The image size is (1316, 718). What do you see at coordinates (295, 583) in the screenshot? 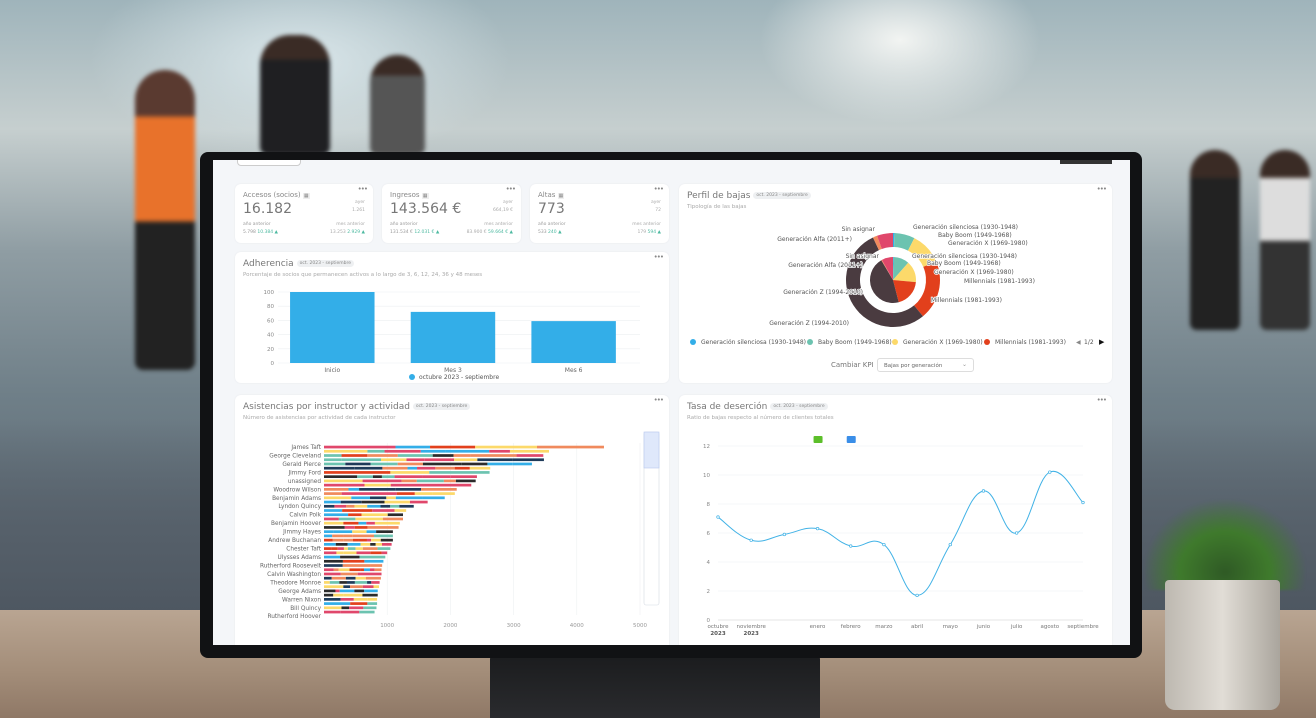
I see `y-tick-label: Theodore Monroe` at bounding box center [295, 583].